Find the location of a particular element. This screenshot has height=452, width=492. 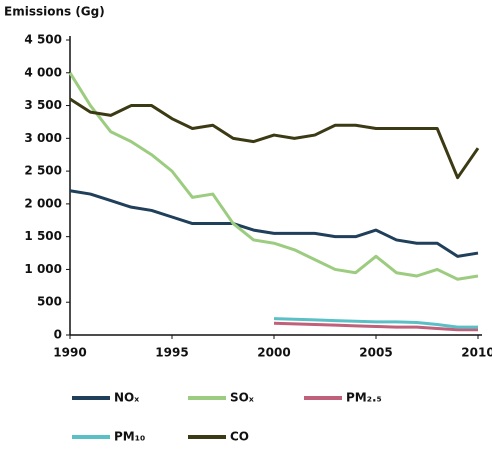

y-tick-label: 4 500 is located at coordinates (43, 40).